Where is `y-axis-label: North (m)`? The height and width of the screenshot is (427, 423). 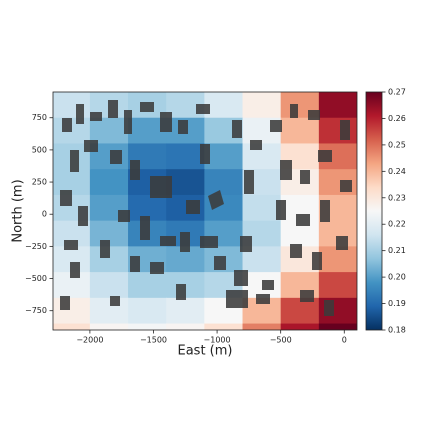
y-axis-label: North (m) is located at coordinates (18, 210).